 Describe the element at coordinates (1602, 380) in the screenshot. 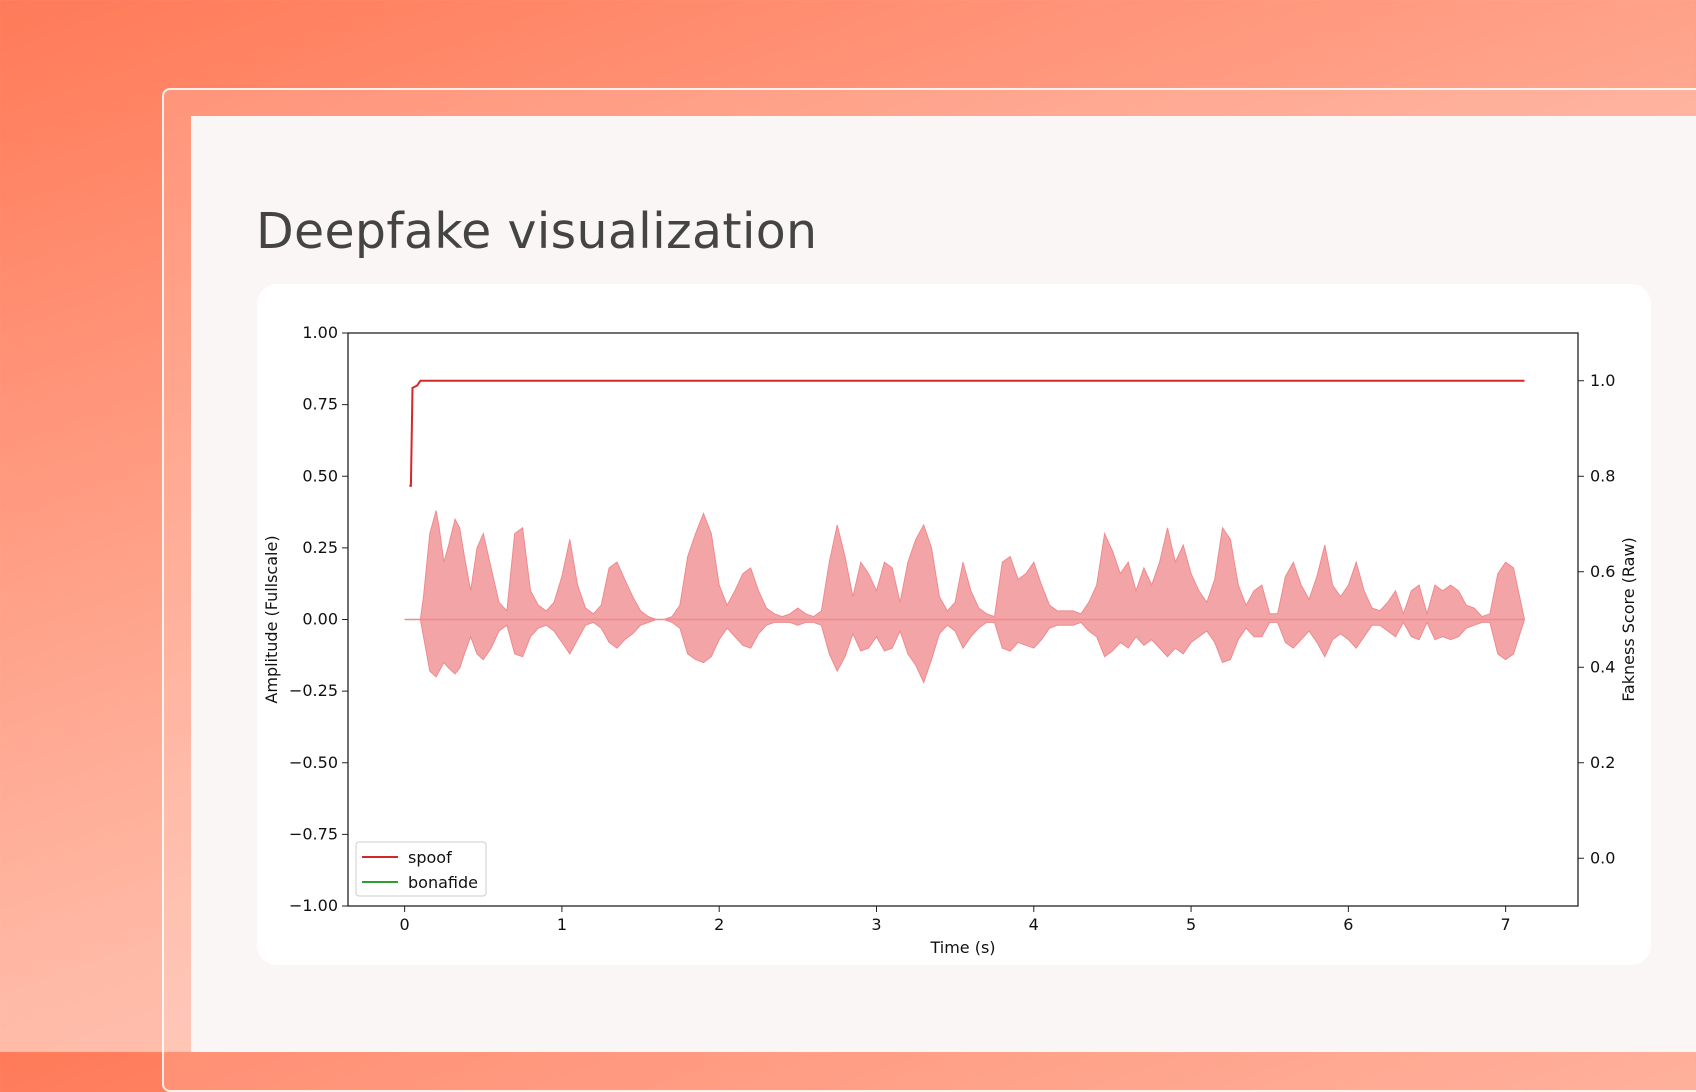

I see `y-right-tick-label: 1.0` at that location.